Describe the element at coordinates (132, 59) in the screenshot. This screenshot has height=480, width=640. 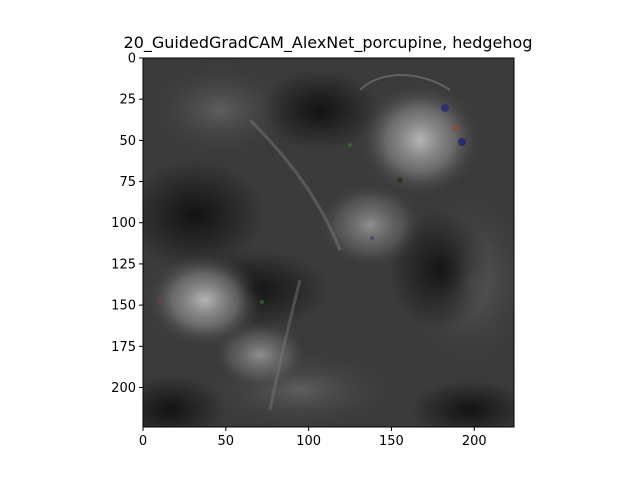
I see `y-tick-label: 0` at that location.